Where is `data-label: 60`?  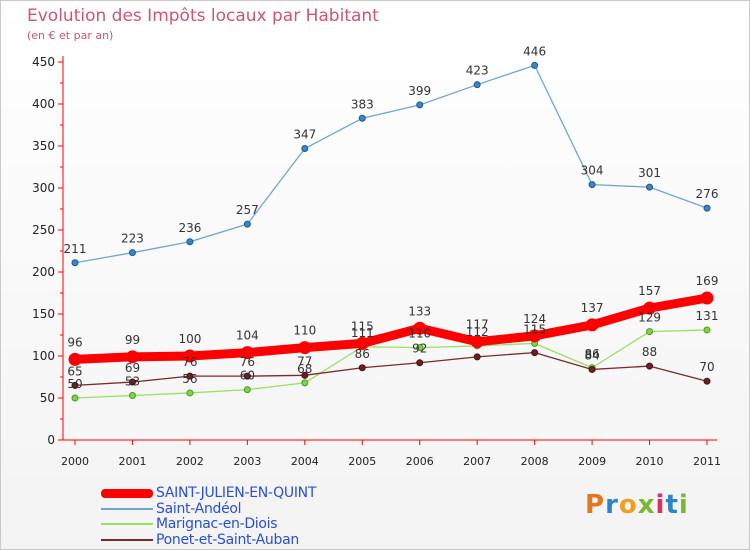
data-label: 60 is located at coordinates (247, 376).